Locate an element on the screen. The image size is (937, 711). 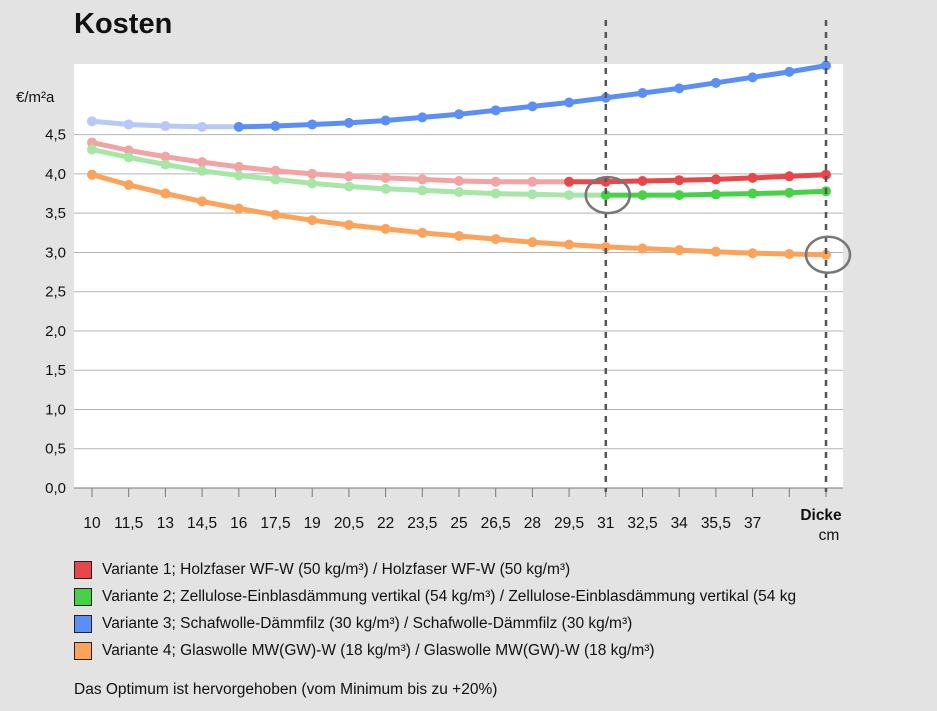
y-tick-label: 1,5 is located at coordinates (55, 370).